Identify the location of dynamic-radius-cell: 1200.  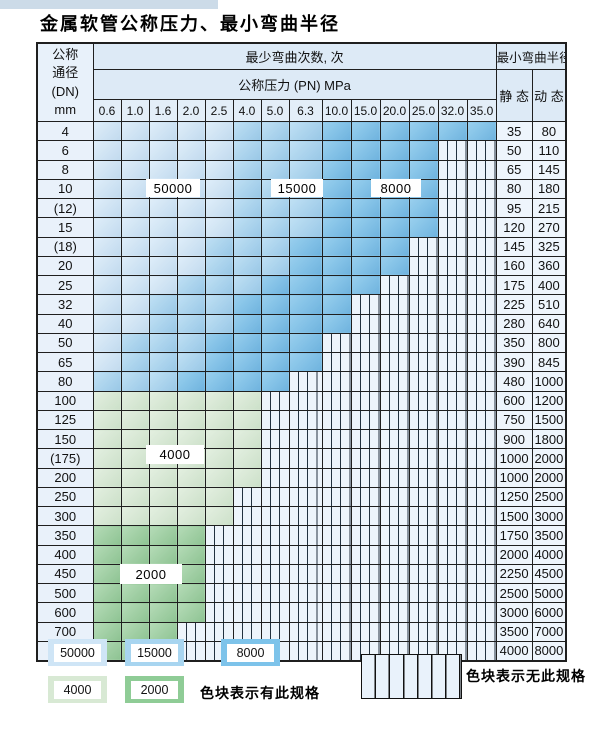
(549, 400).